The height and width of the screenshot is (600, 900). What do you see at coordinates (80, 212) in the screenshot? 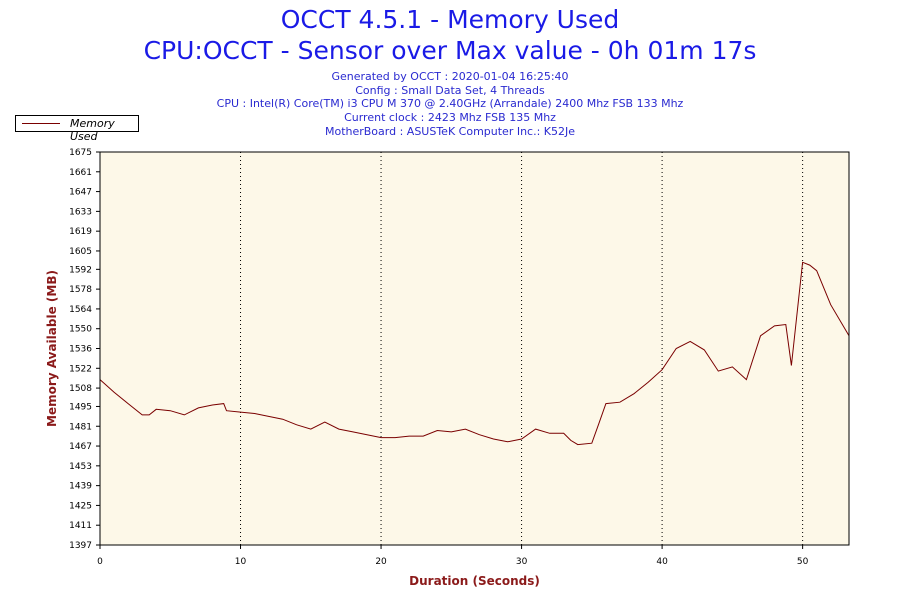
I see `y-tick-label: 1633` at bounding box center [80, 212].